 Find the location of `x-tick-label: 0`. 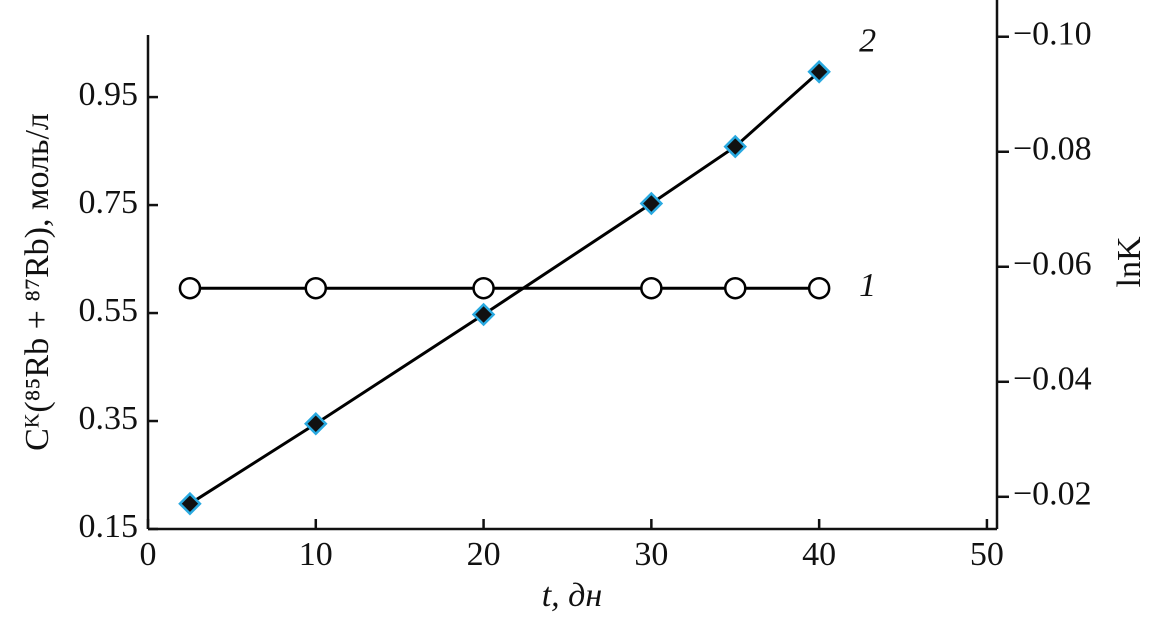

x-tick-label: 0 is located at coordinates (148, 554).